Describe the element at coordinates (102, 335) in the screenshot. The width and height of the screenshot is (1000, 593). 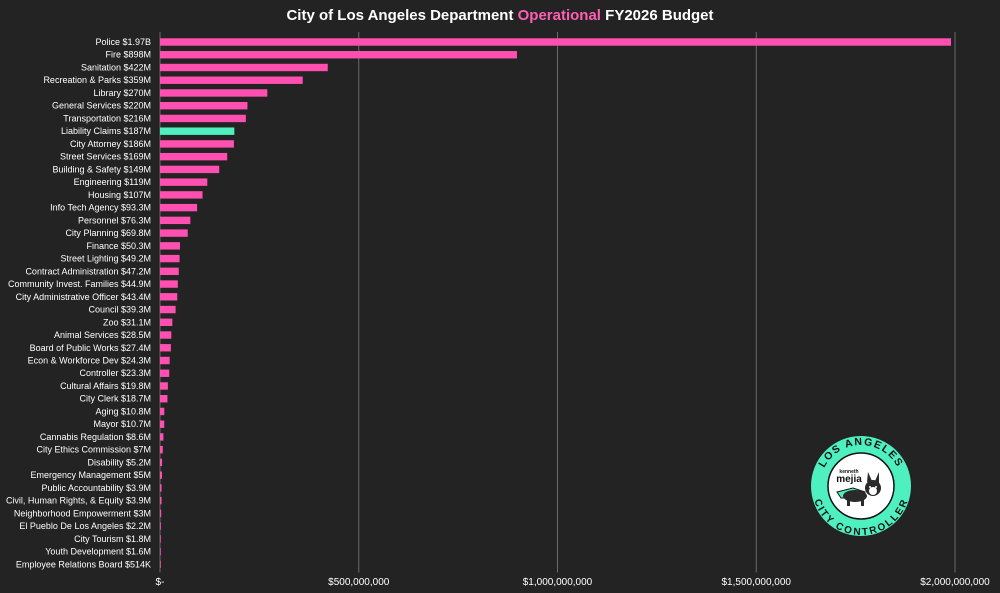
I see `category-label: Animal Services $28.5M` at that location.